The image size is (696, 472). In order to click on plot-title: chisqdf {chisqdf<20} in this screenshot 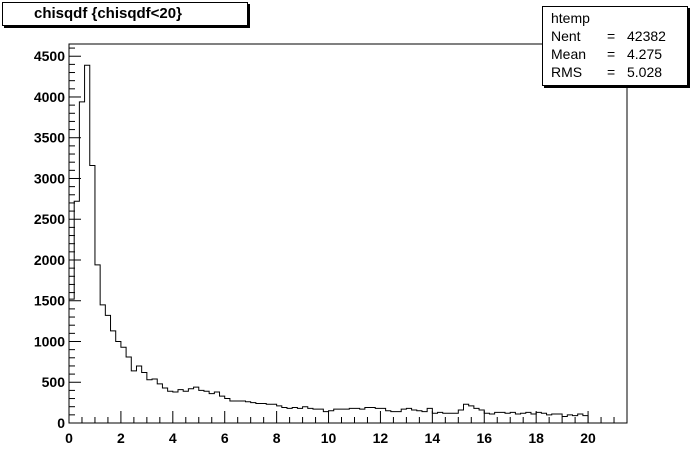, I will do `click(125, 14)`.